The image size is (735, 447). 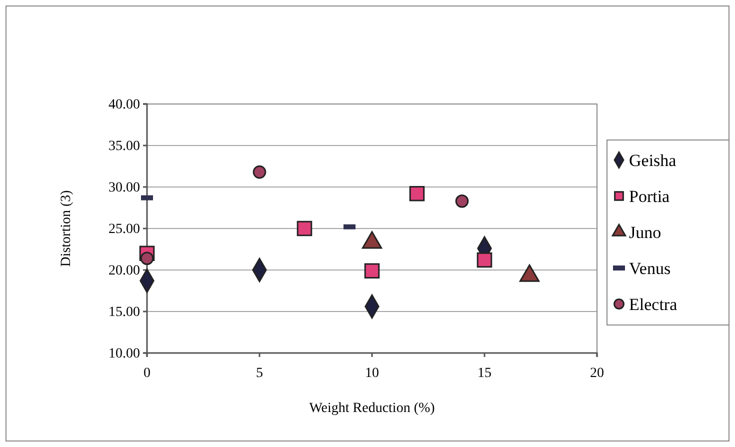 I want to click on legend-label: Electra, so click(x=653, y=304).